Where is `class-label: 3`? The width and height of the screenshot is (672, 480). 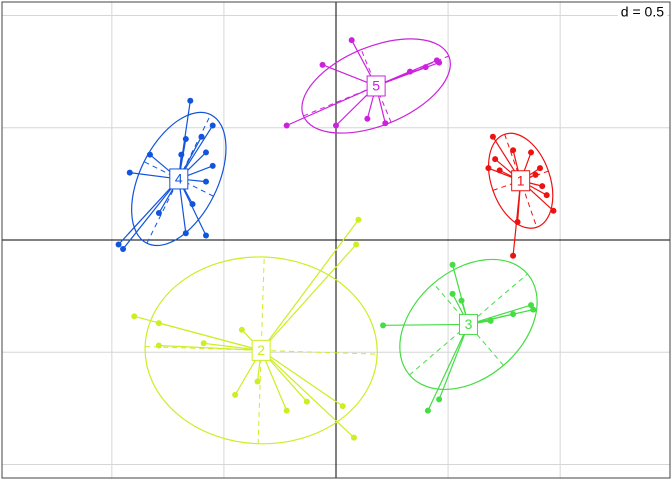 class-label: 3 is located at coordinates (469, 324).